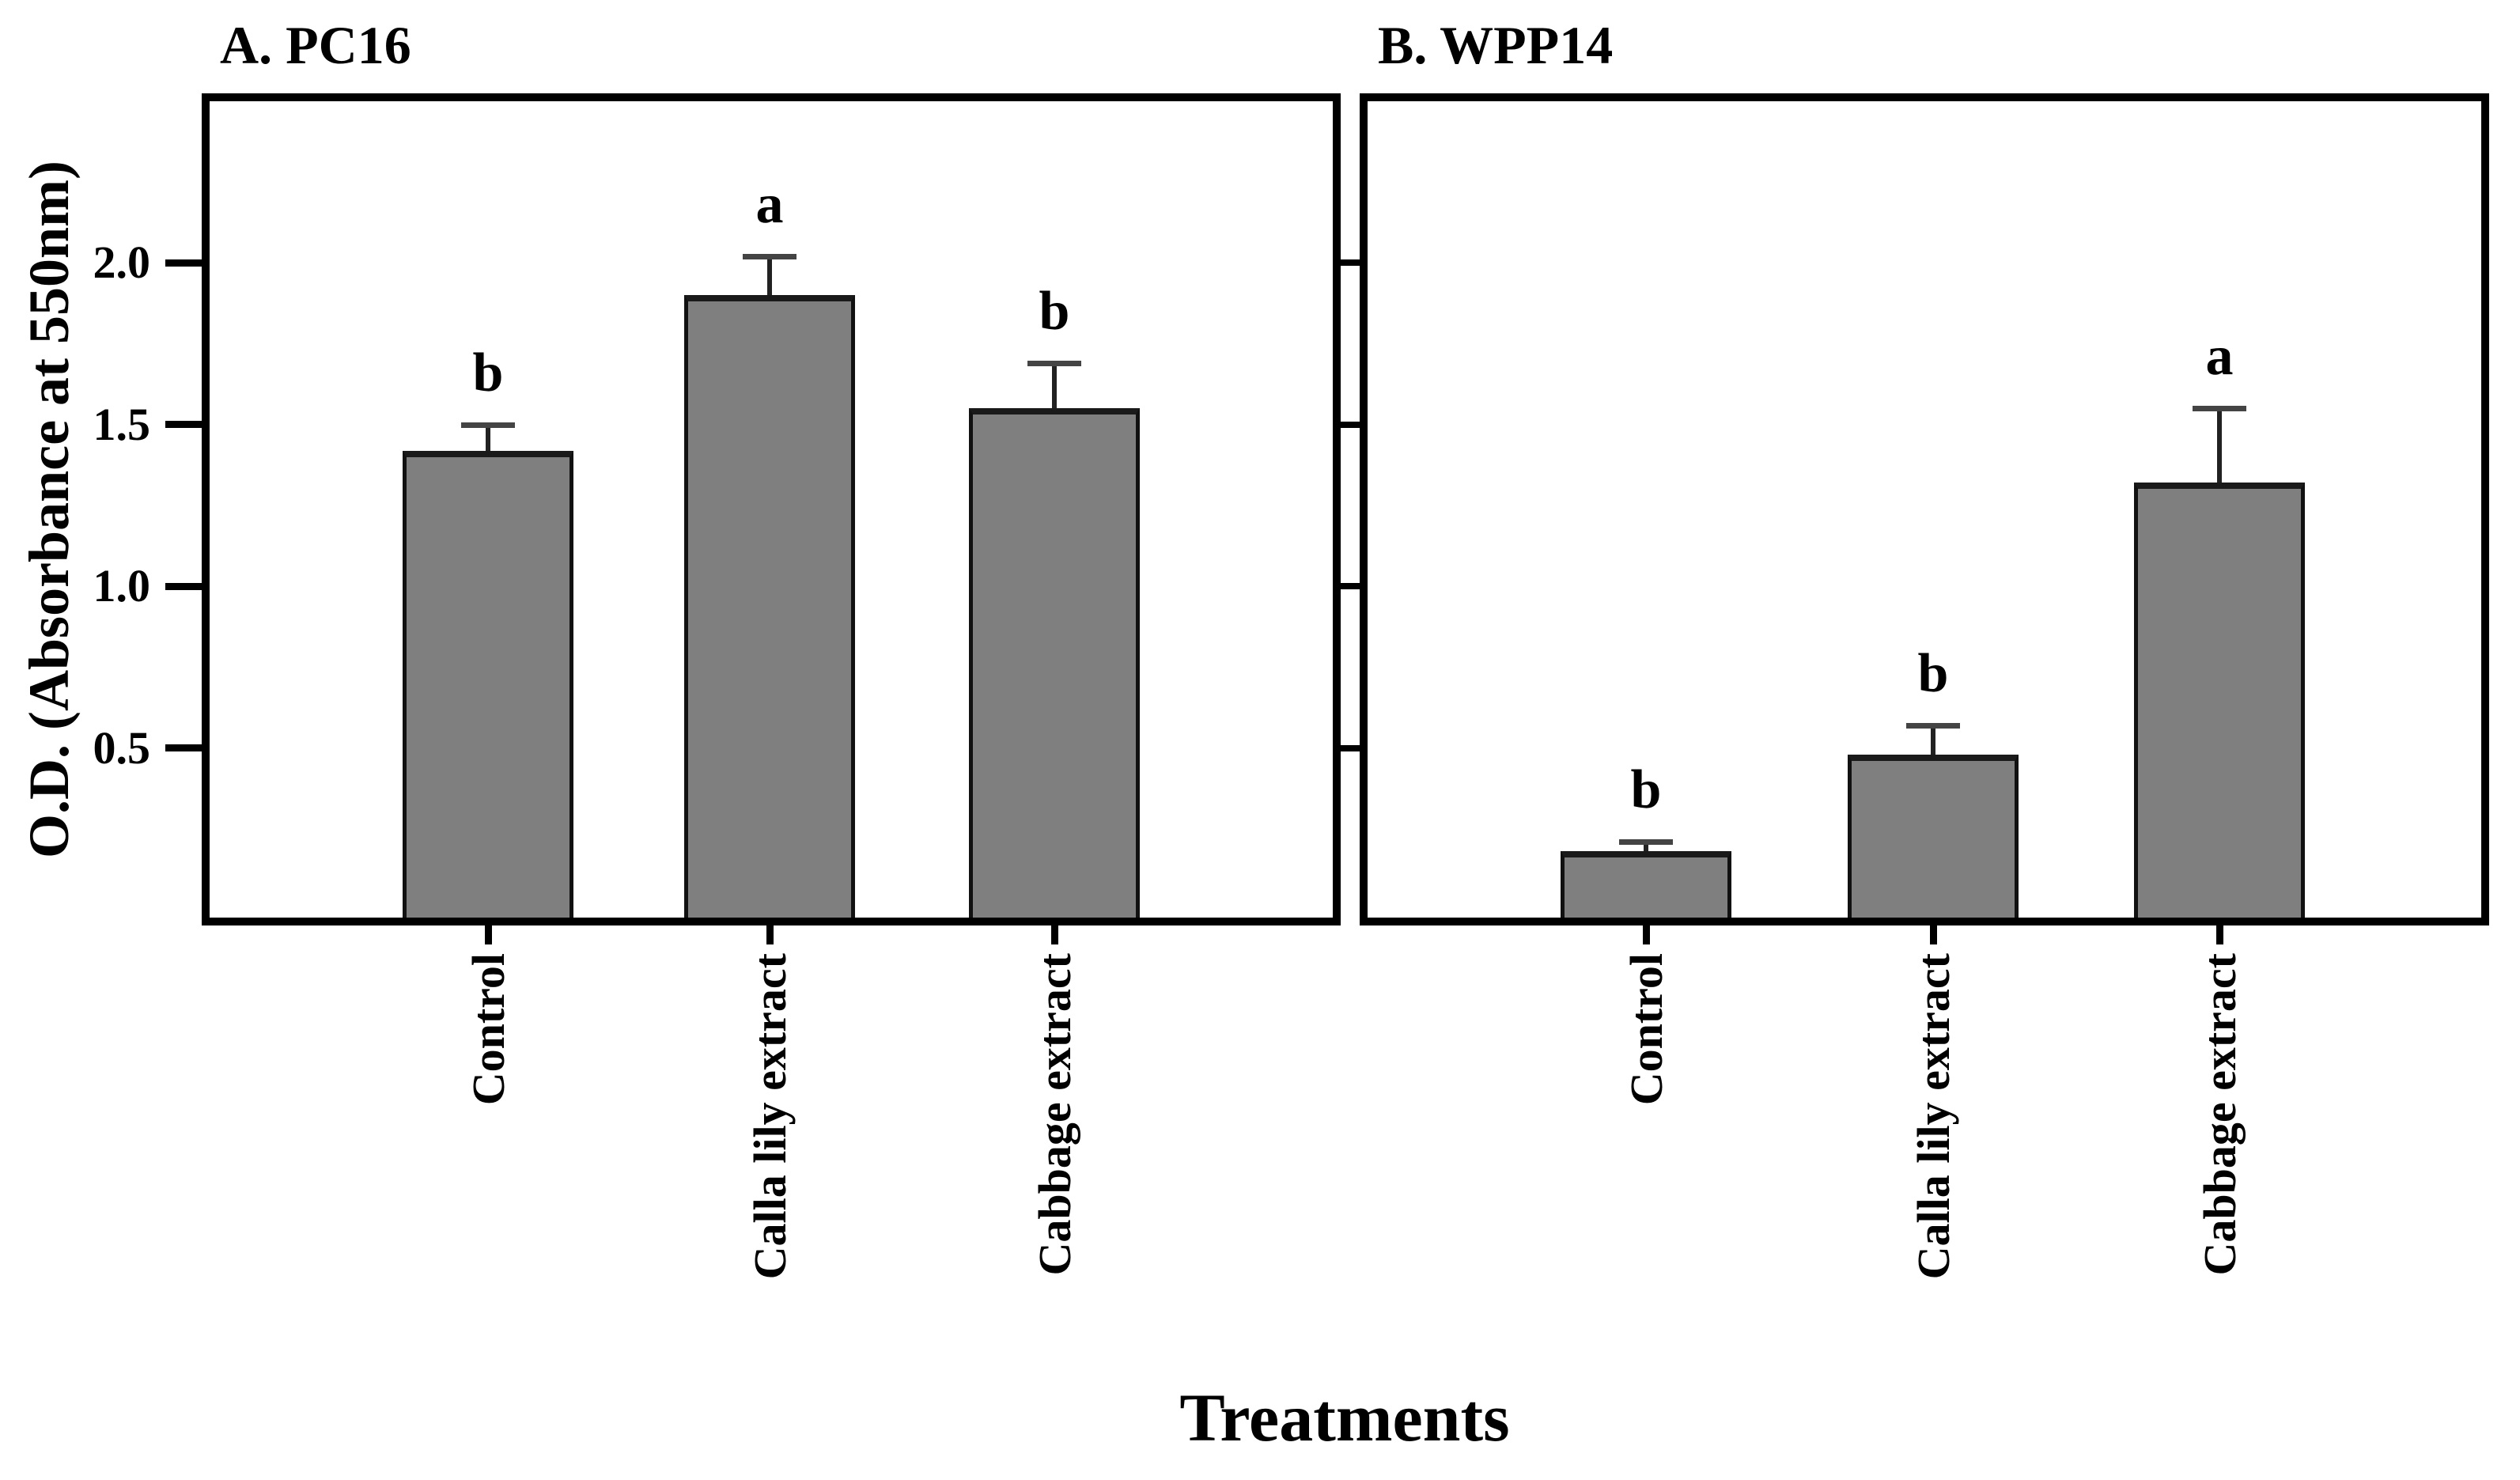 This screenshot has width=2520, height=1480. Describe the element at coordinates (122, 748) in the screenshot. I see `y-tick-label: 0.5` at that location.